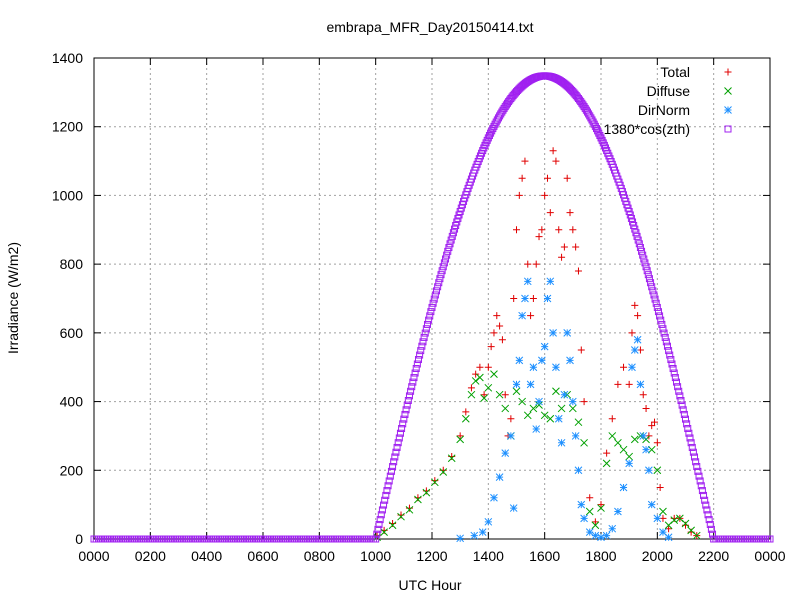  What do you see at coordinates (319, 556) in the screenshot?
I see `x-tick-label: 0800` at bounding box center [319, 556].